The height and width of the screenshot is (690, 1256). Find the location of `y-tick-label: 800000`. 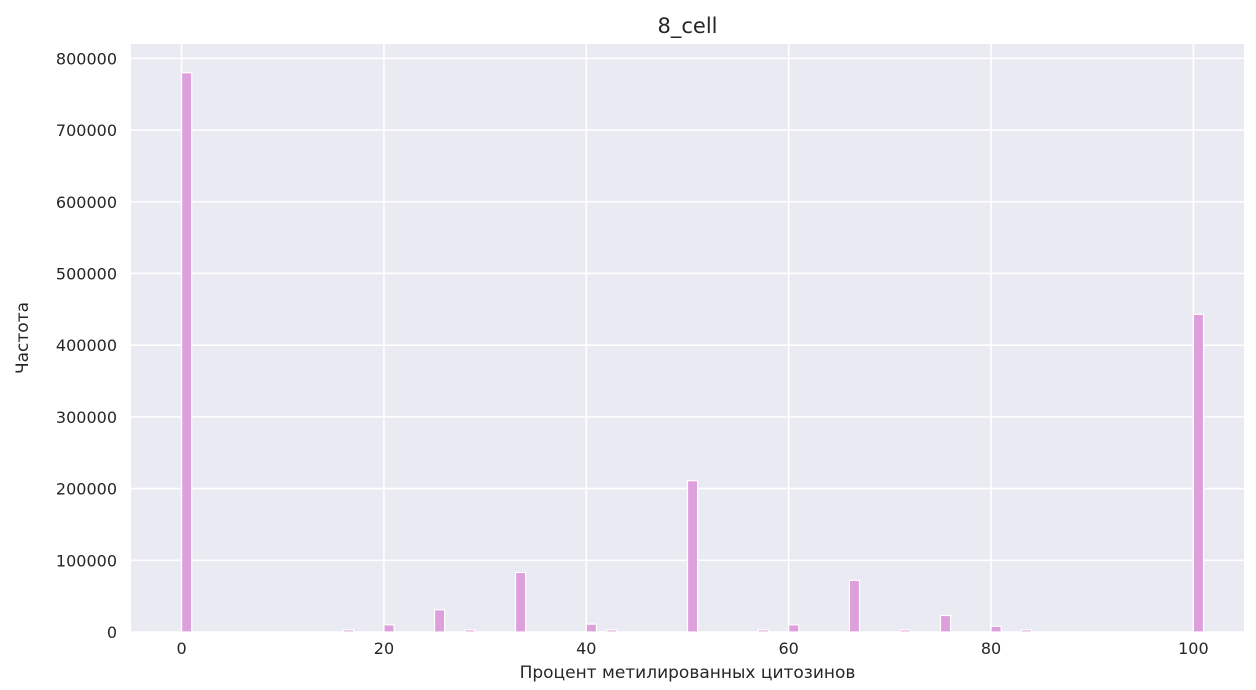

y-tick-label: 800000 is located at coordinates (86, 58).